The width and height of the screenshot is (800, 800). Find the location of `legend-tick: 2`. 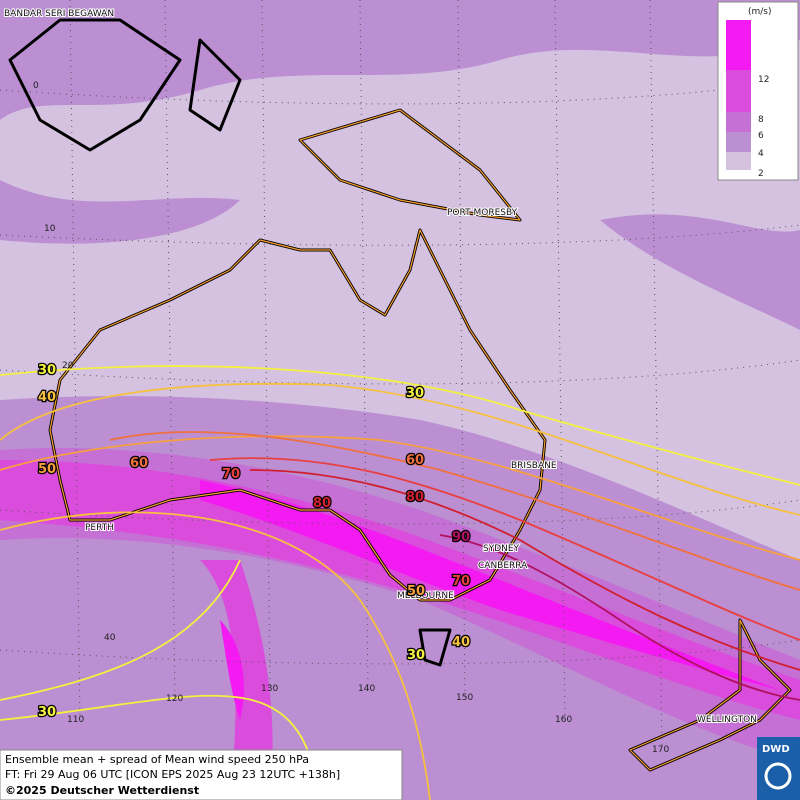

legend-tick: 2 is located at coordinates (761, 174).